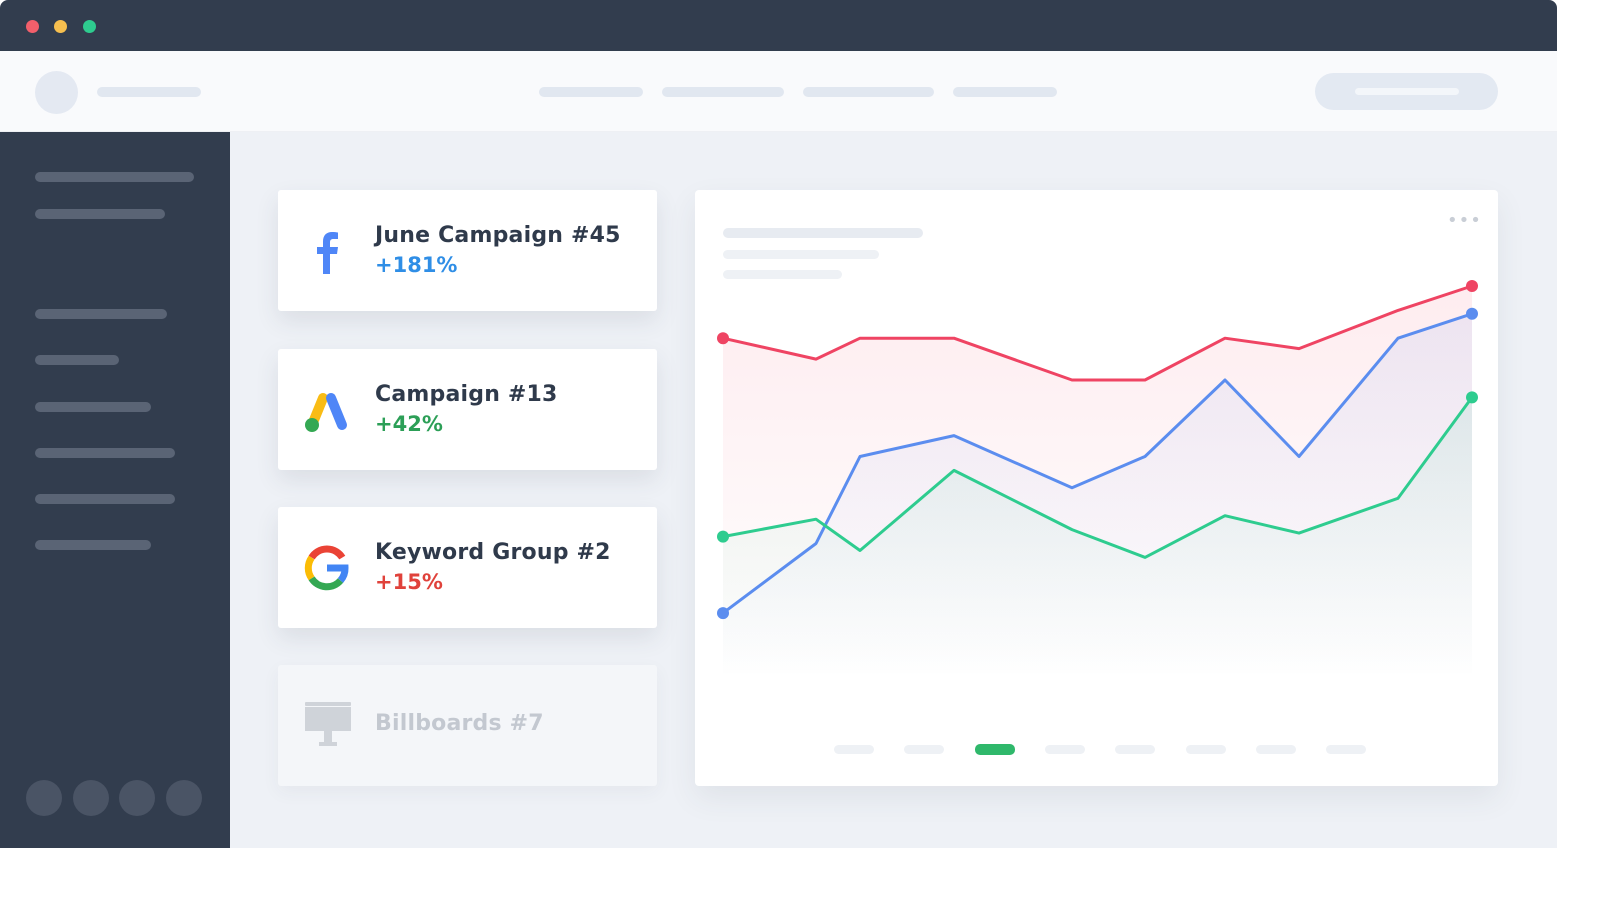  Describe the element at coordinates (782, 274) in the screenshot. I see `chart-caption-placeholder` at that location.